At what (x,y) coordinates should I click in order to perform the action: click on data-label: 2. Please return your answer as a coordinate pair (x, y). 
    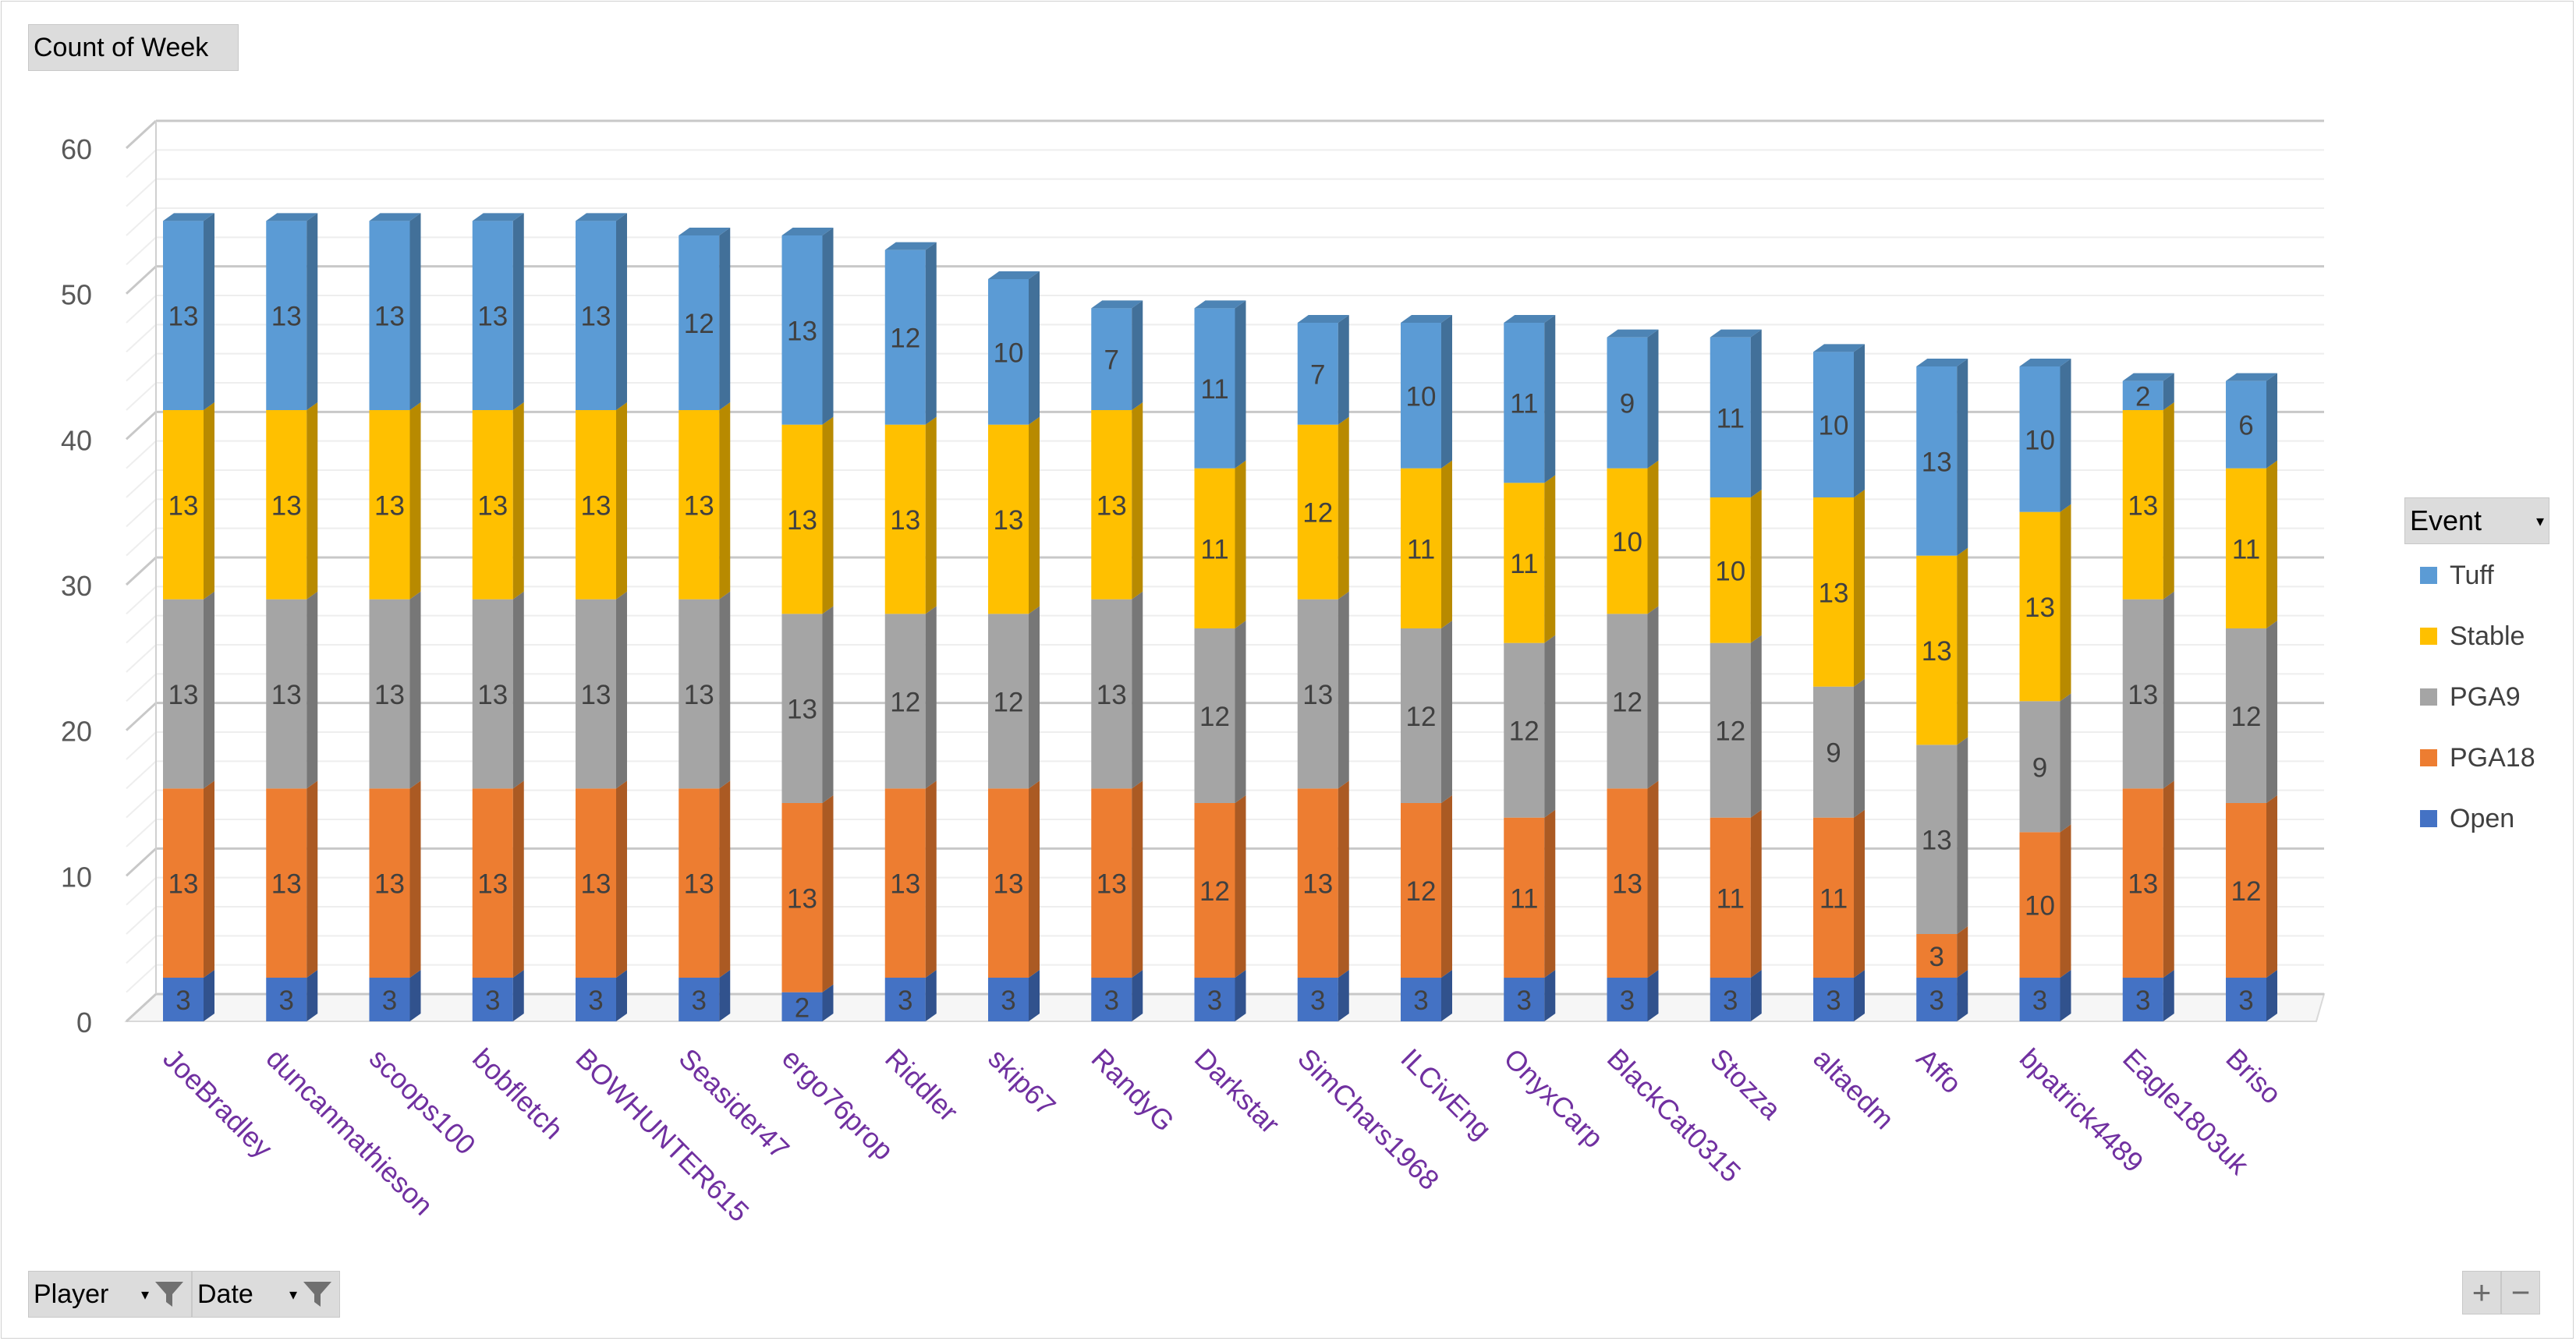
    Looking at the image, I should click on (2142, 396).